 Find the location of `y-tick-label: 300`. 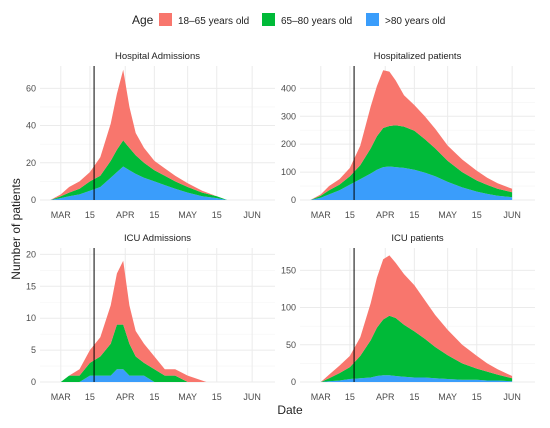

y-tick-label: 300 is located at coordinates (288, 116).